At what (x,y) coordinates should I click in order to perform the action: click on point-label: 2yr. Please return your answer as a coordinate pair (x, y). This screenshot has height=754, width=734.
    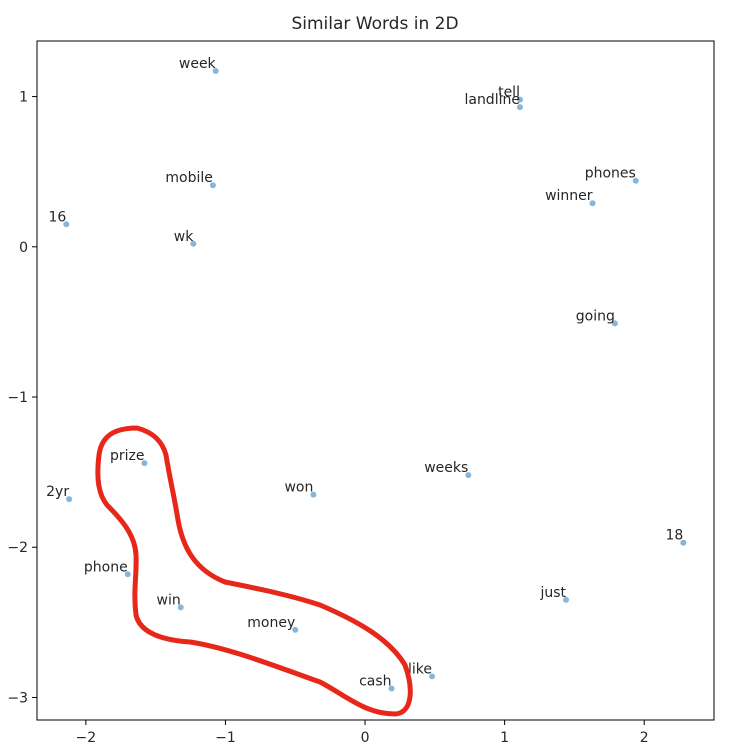
    Looking at the image, I should click on (57, 492).